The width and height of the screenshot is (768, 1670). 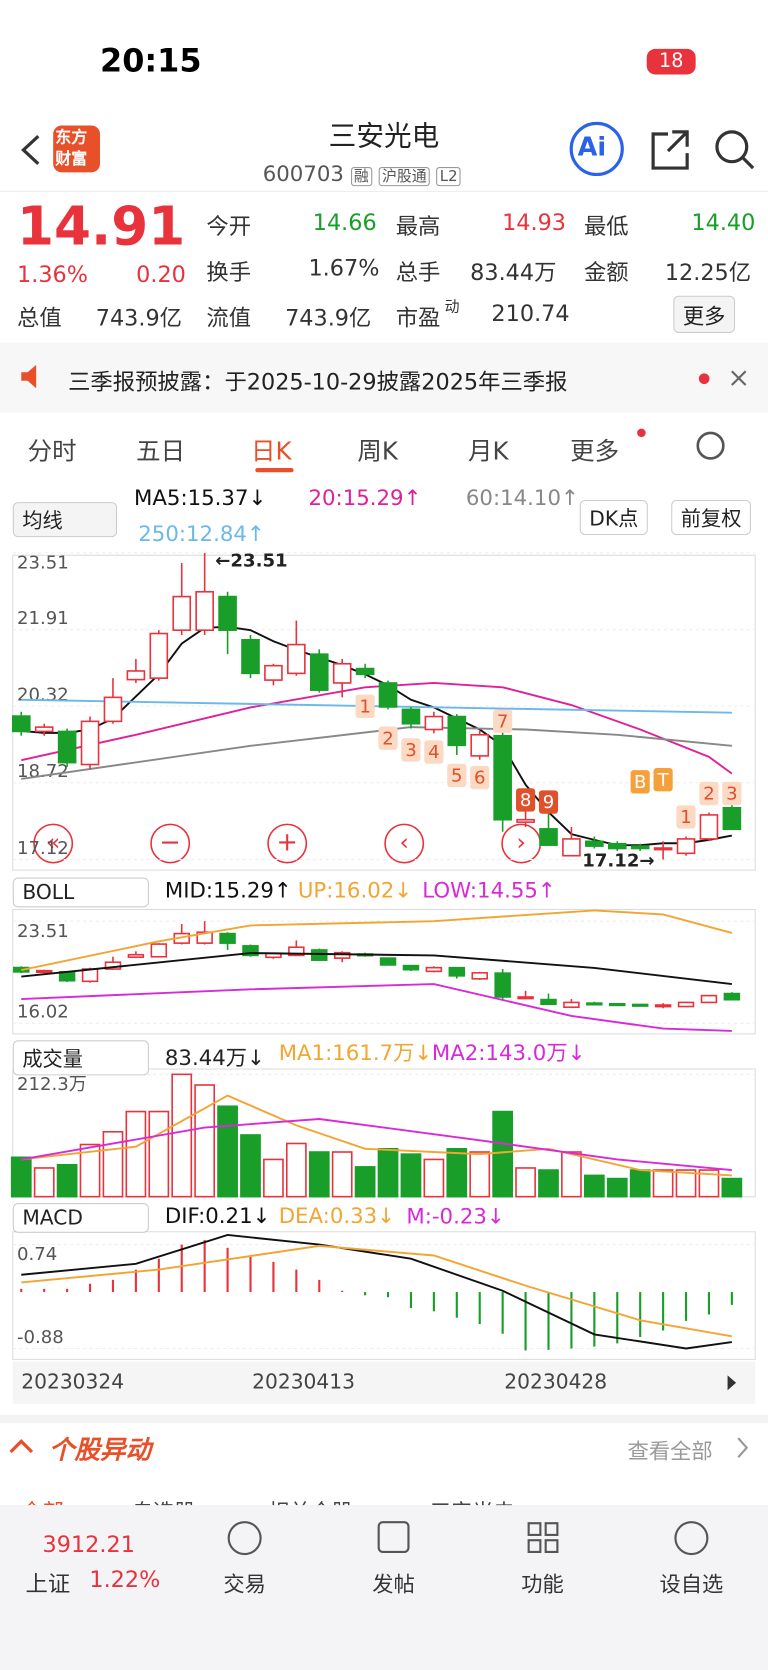 I want to click on ai-label: Ai, so click(x=592, y=146).